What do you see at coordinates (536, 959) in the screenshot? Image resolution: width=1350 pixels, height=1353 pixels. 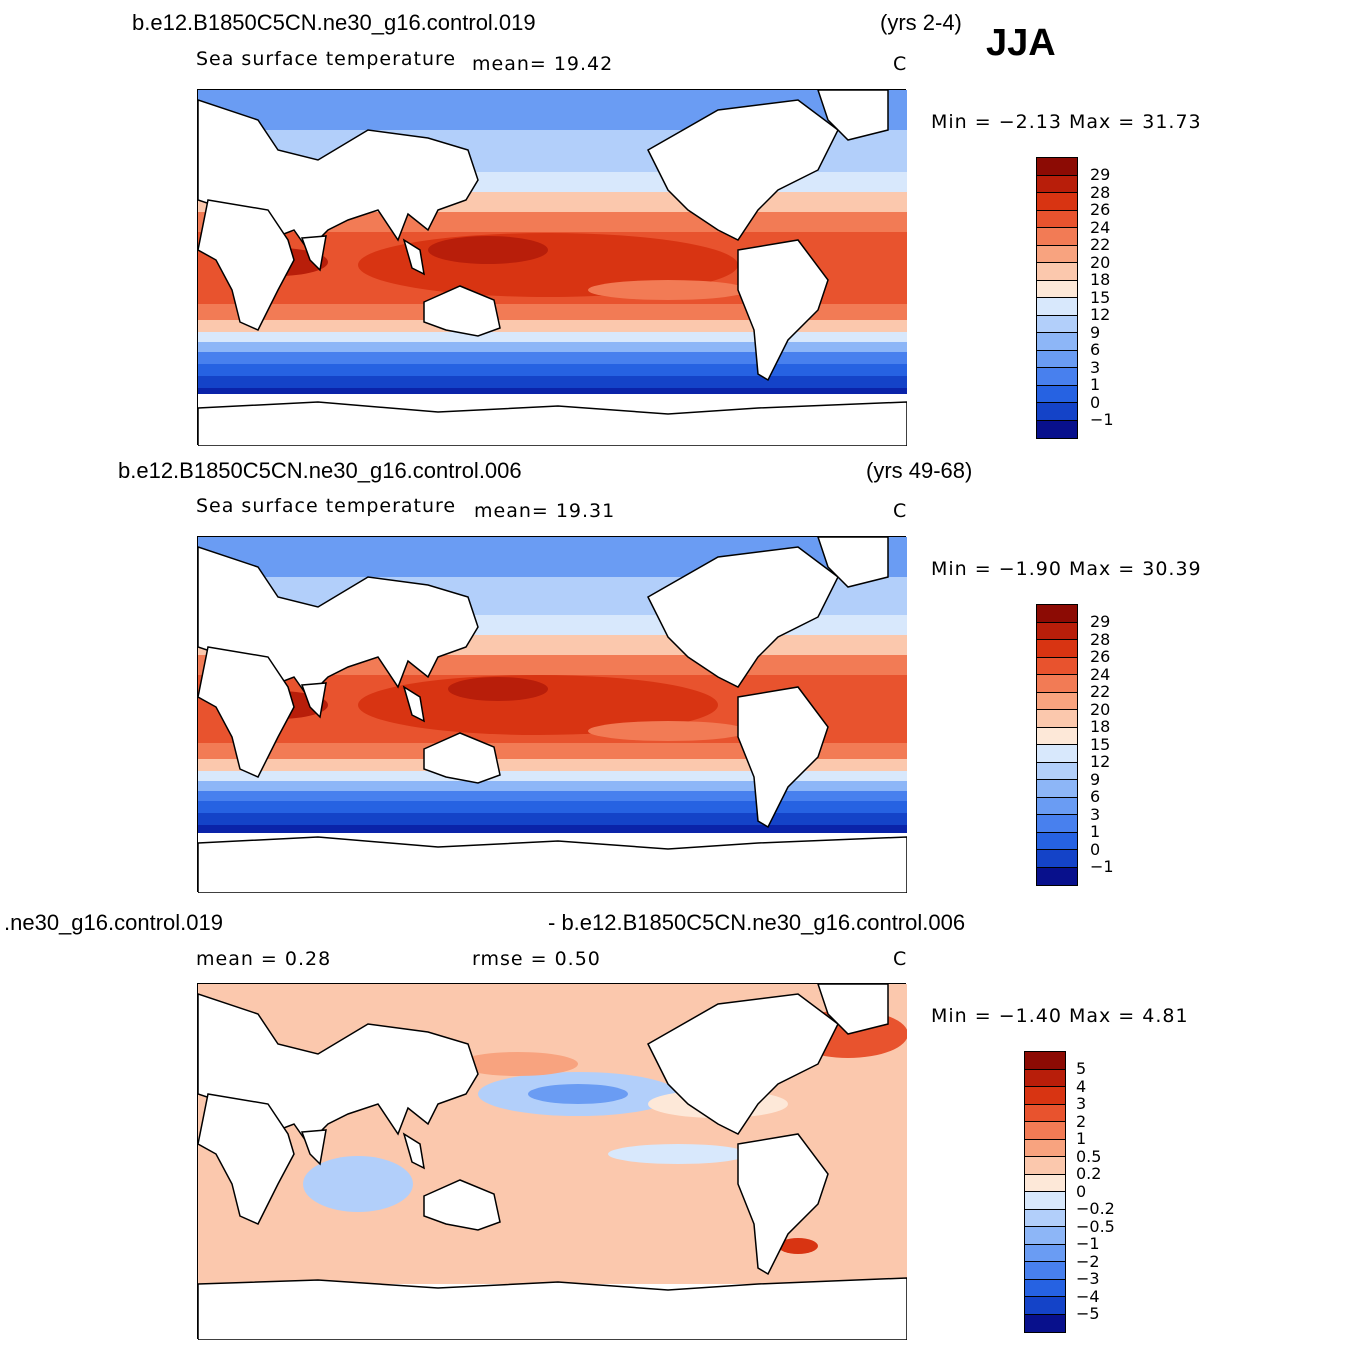 I see `rmse-label-3: rmse = 0.50` at bounding box center [536, 959].